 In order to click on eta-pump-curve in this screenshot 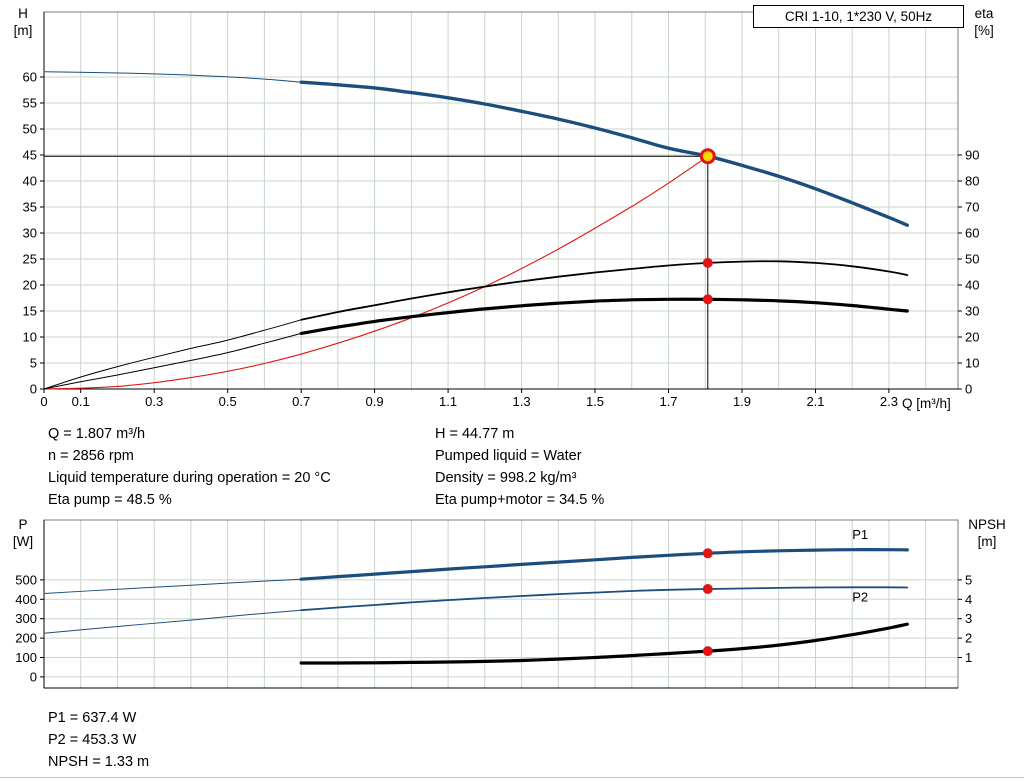, I will do `click(604, 290)`.